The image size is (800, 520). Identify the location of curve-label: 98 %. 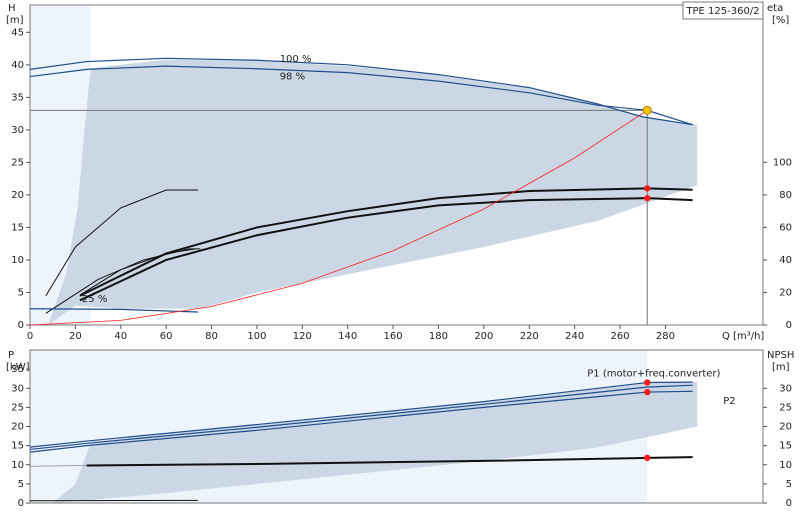
(292, 77).